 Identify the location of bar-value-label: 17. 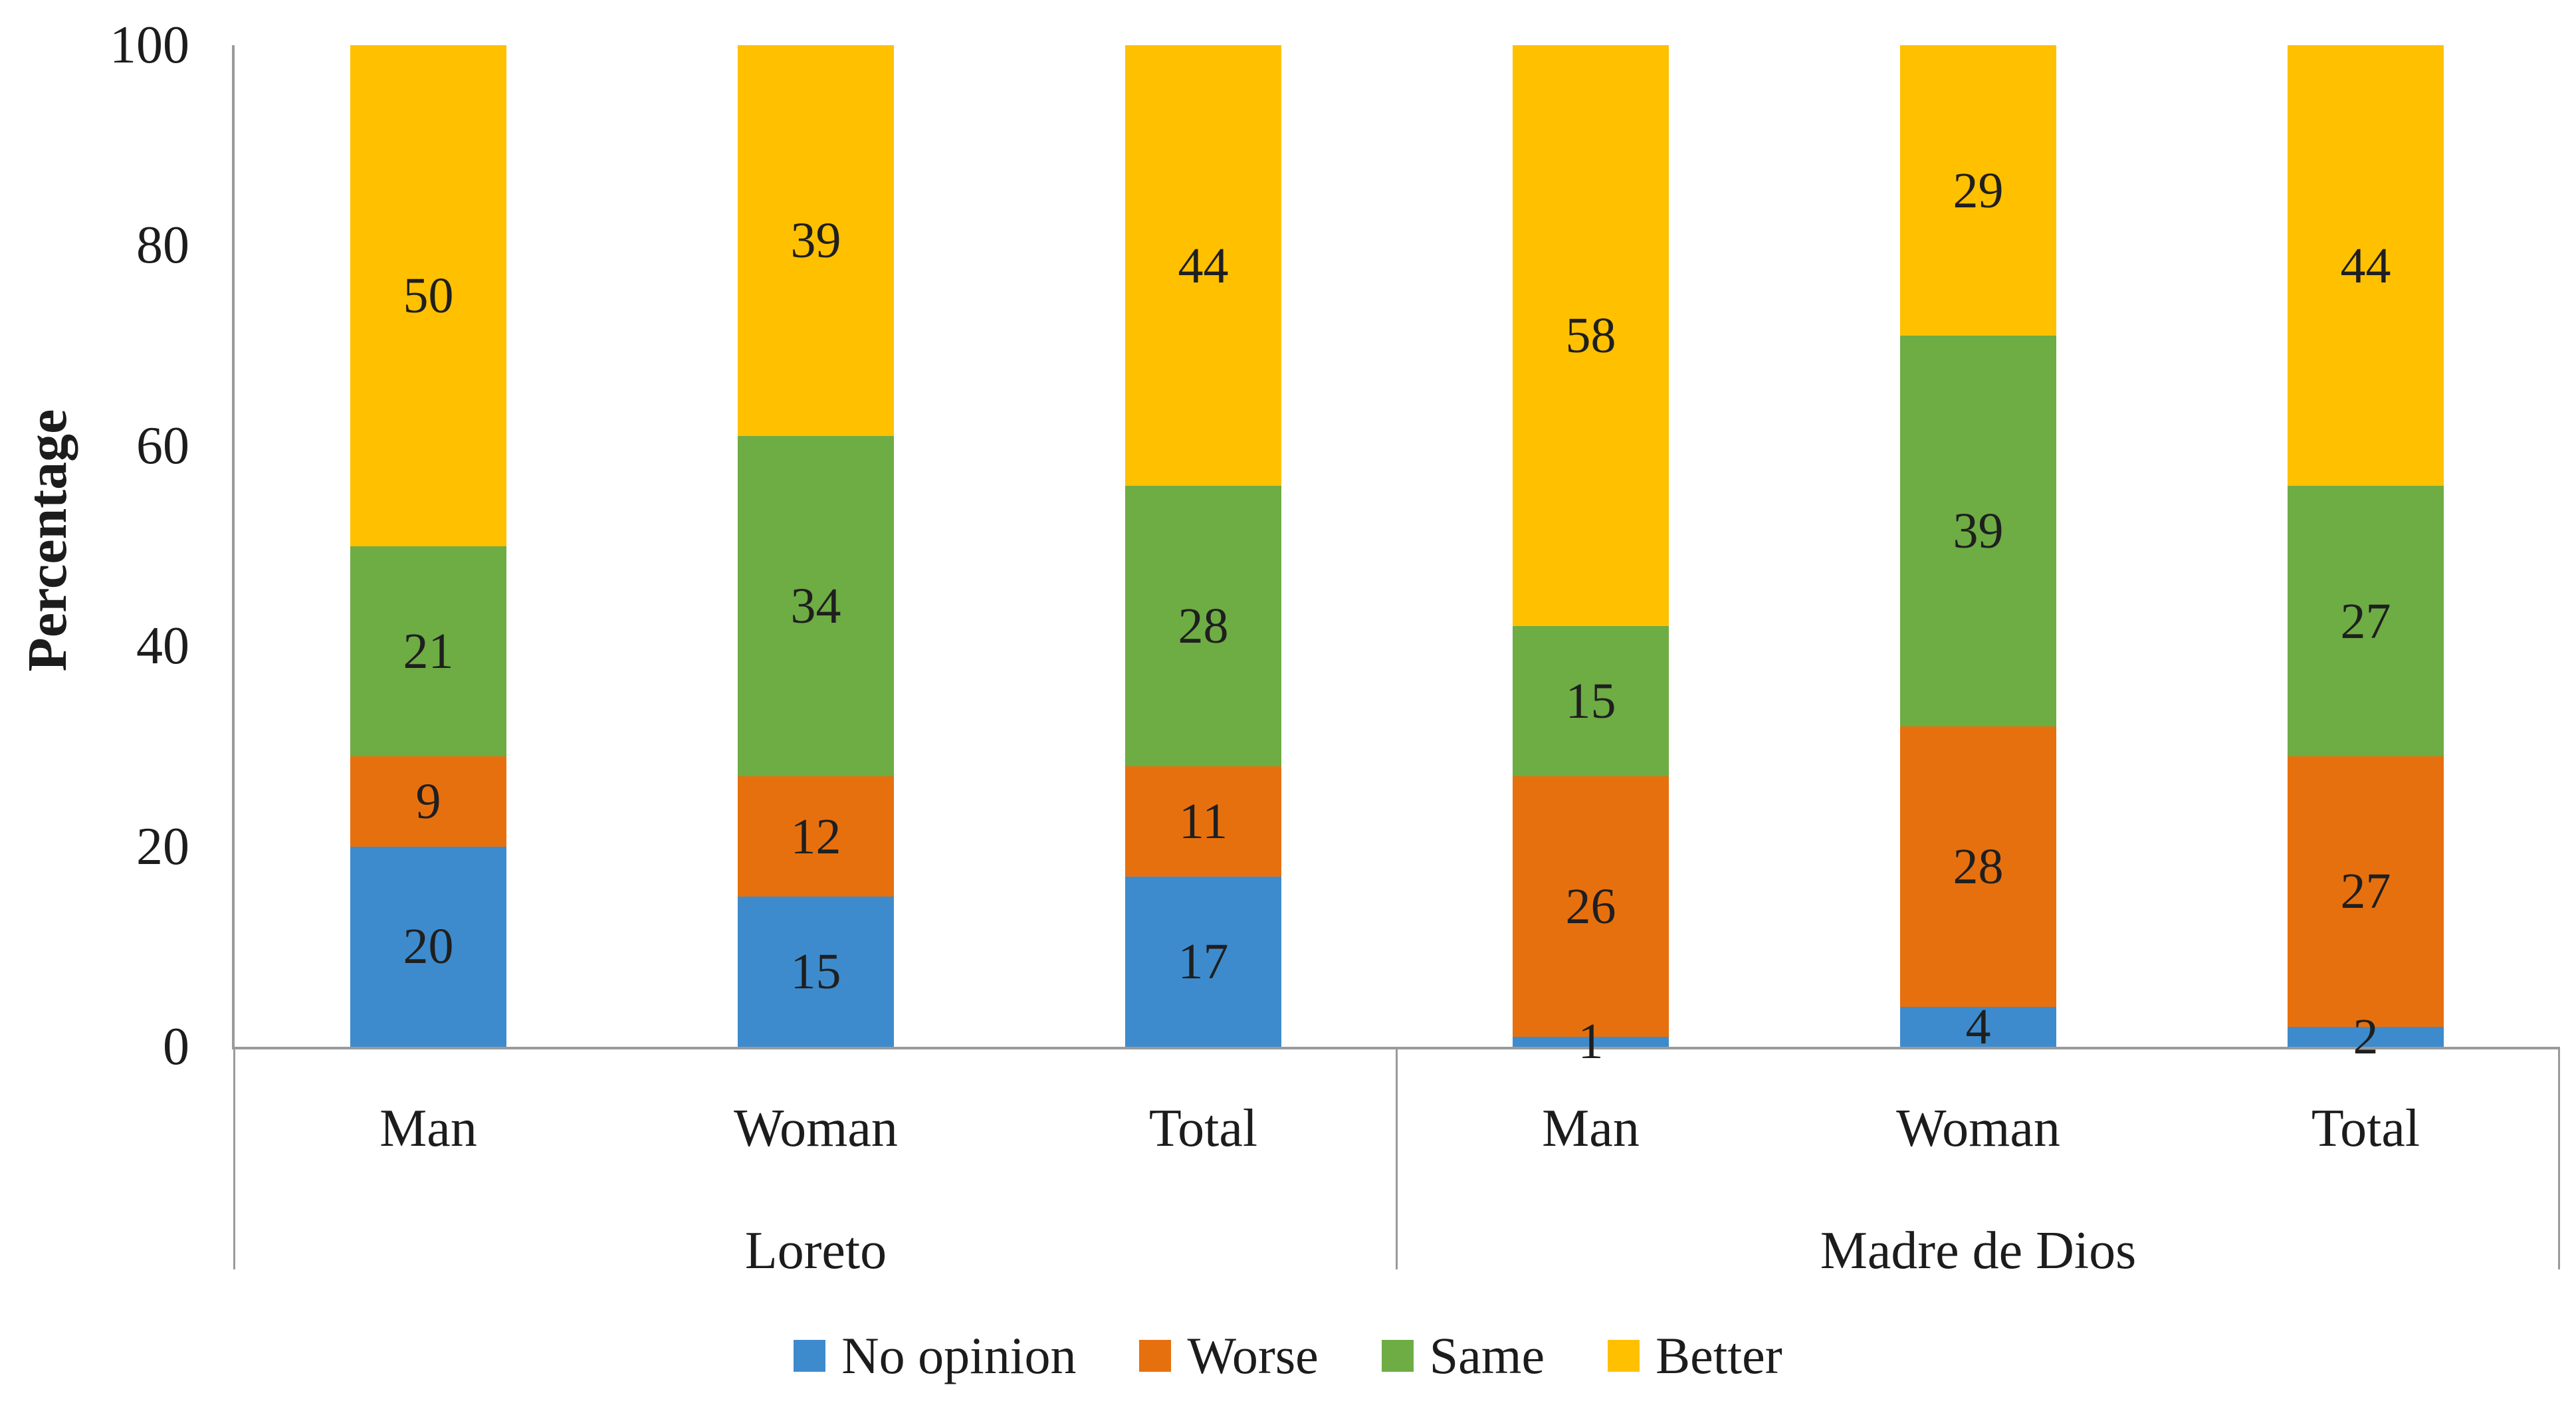
(1203, 961).